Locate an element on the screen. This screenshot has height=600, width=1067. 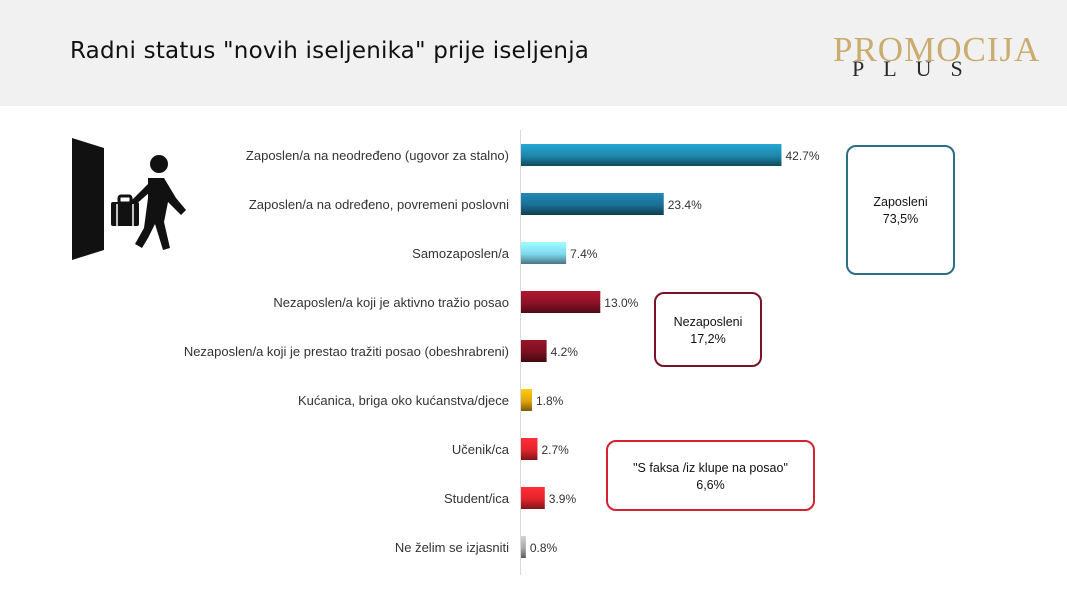
category-label-9: Ne želim se izjasniti is located at coordinates (452, 547).